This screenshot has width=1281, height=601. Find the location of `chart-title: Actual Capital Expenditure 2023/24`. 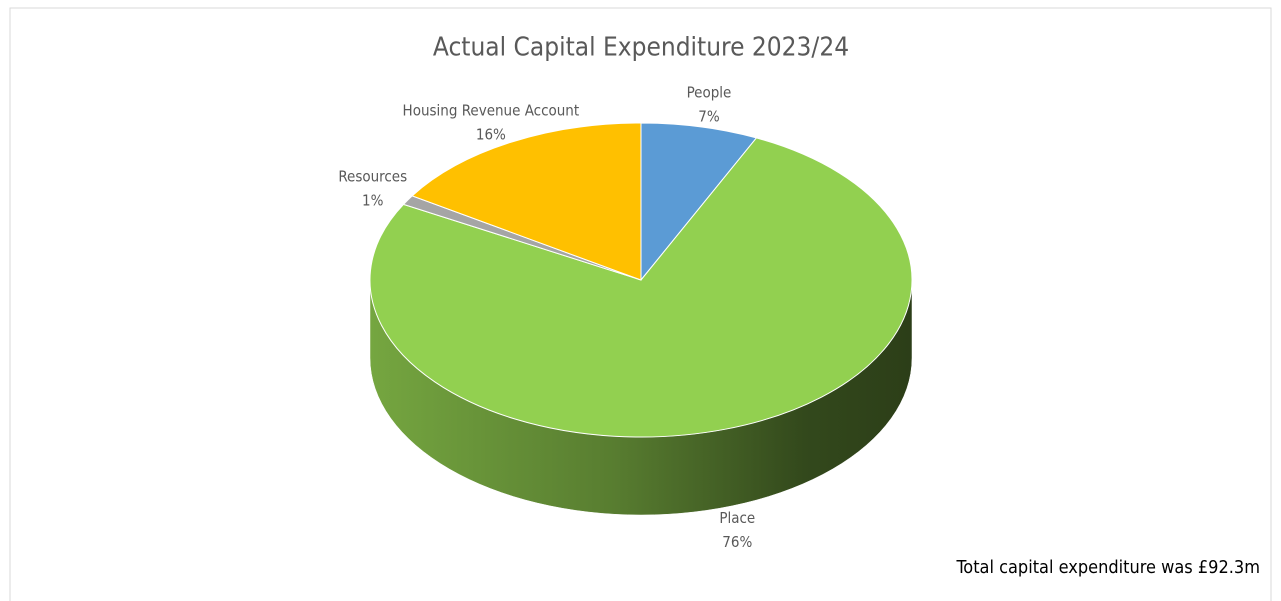

chart-title: Actual Capital Expenditure 2023/24 is located at coordinates (641, 48).